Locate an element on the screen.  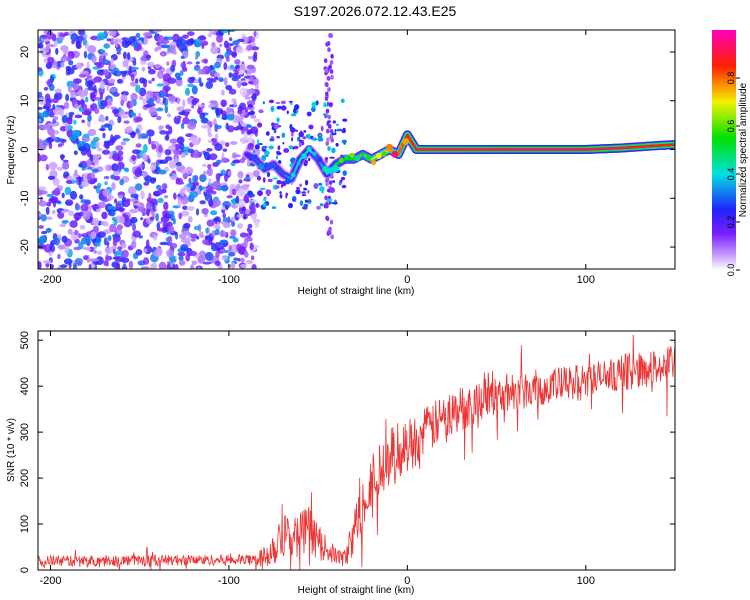
y-tick-label: 500 is located at coordinates (25, 340).